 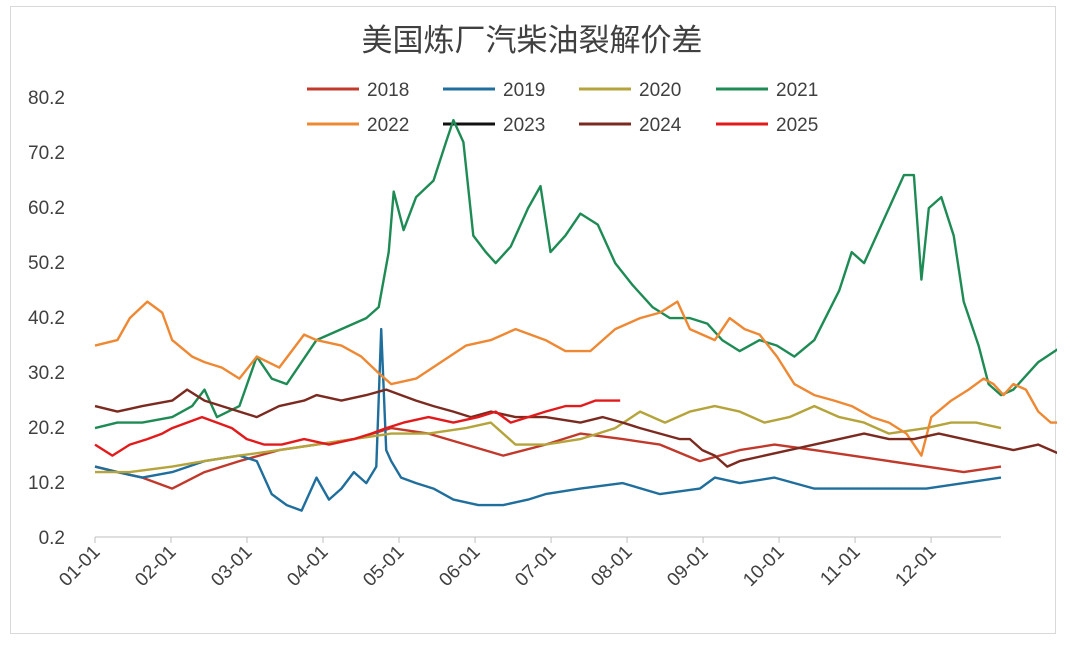 I want to click on legend-label-2023: 2023, so click(x=524, y=125).